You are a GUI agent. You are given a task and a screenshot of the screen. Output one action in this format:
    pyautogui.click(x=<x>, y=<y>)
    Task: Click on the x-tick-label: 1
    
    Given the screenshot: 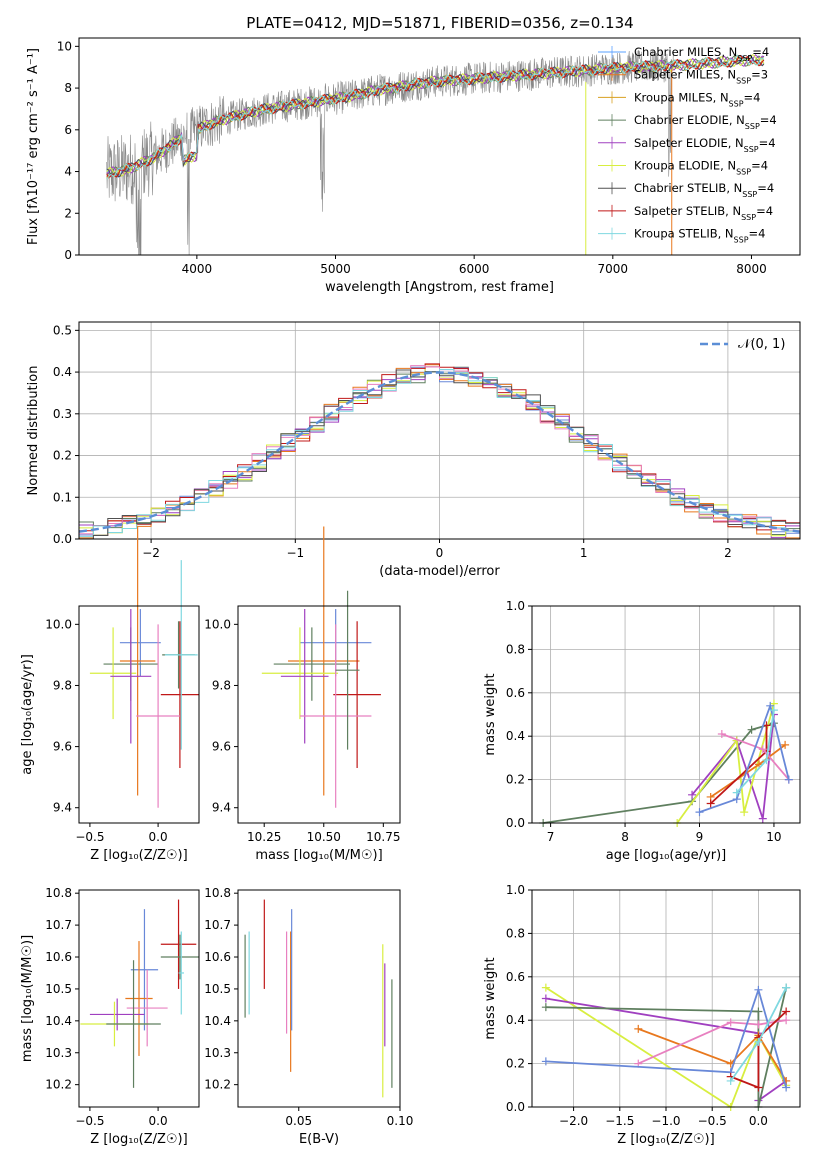 What is the action you would take?
    pyautogui.click(x=584, y=553)
    